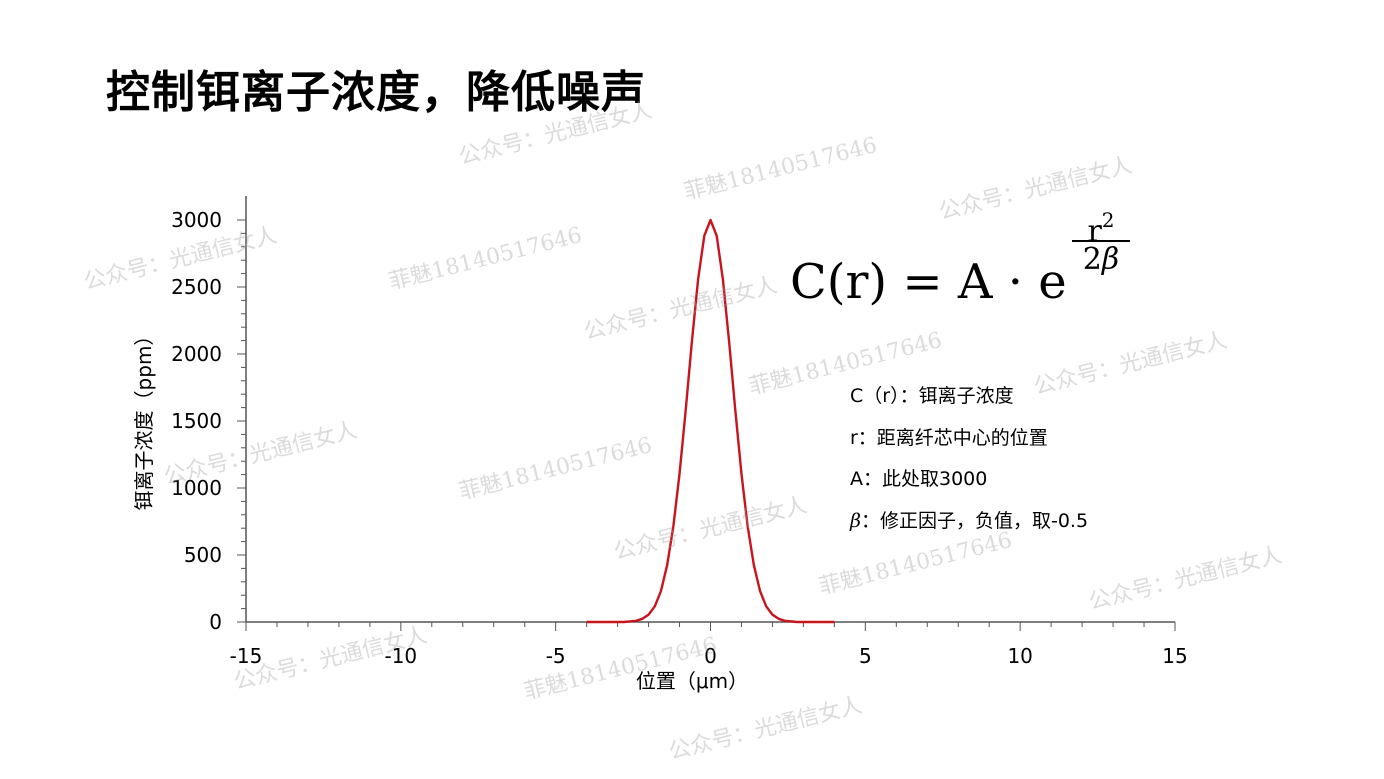 This screenshot has height=779, width=1384. Describe the element at coordinates (144, 418) in the screenshot. I see `y-axis-label: 铒离子浓度（ppm）` at that location.